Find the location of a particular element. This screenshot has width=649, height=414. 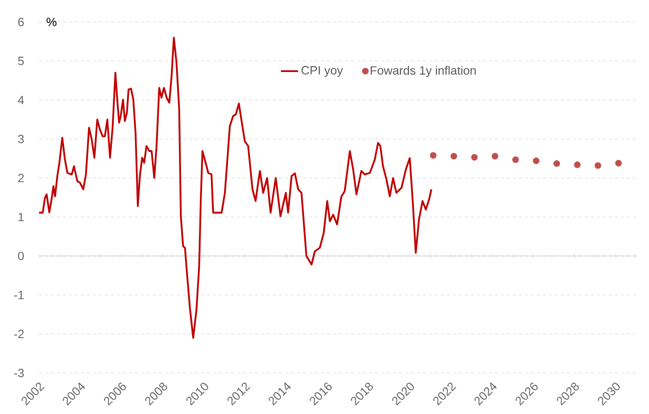

y-tick-label: -2 is located at coordinates (19, 334).